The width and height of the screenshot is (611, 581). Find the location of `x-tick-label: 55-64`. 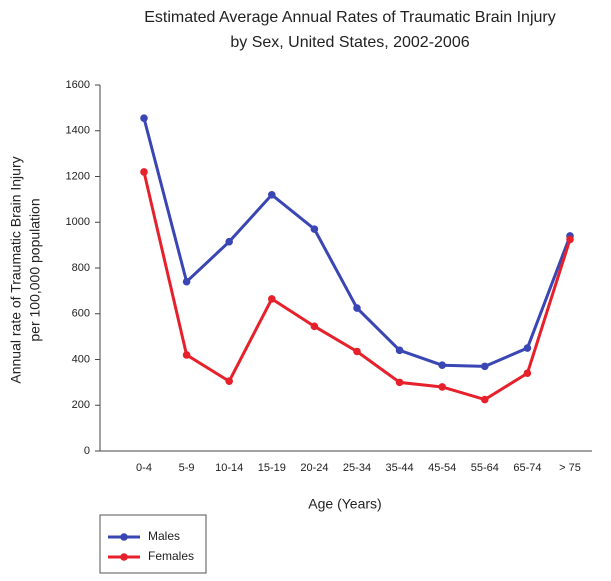

x-tick-label: 55-64 is located at coordinates (485, 468).